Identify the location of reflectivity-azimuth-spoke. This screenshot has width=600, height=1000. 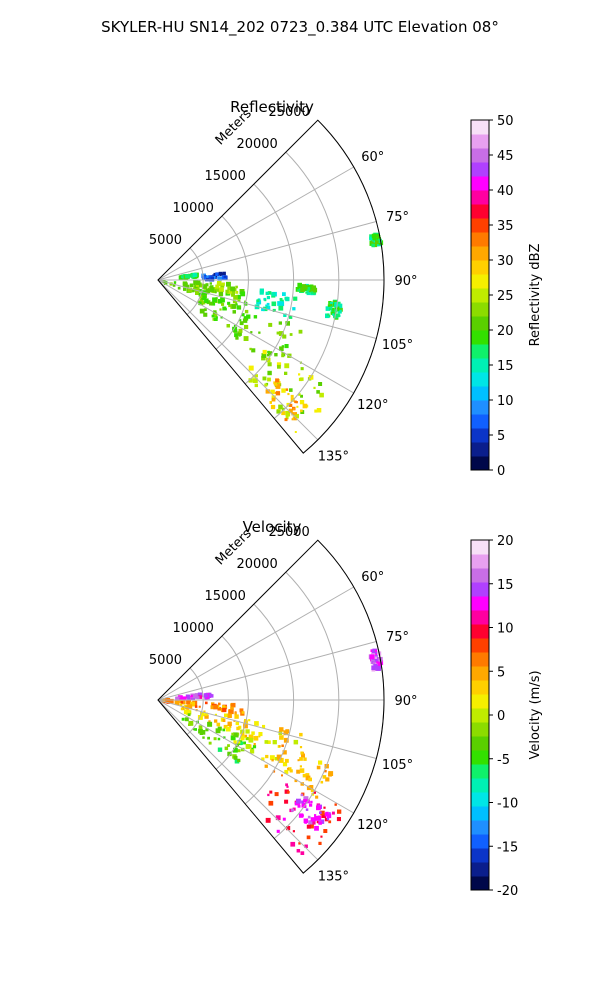
(255, 223).